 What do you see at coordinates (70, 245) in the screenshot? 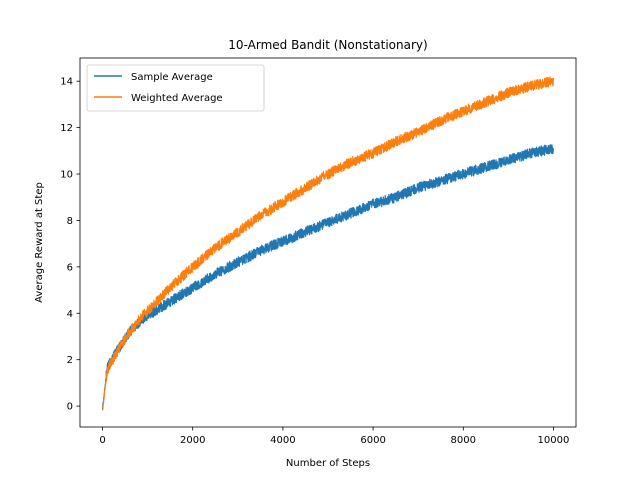
I see `y-axis-ticks: 0 2 4 6 8 10 12 14` at bounding box center [70, 245].